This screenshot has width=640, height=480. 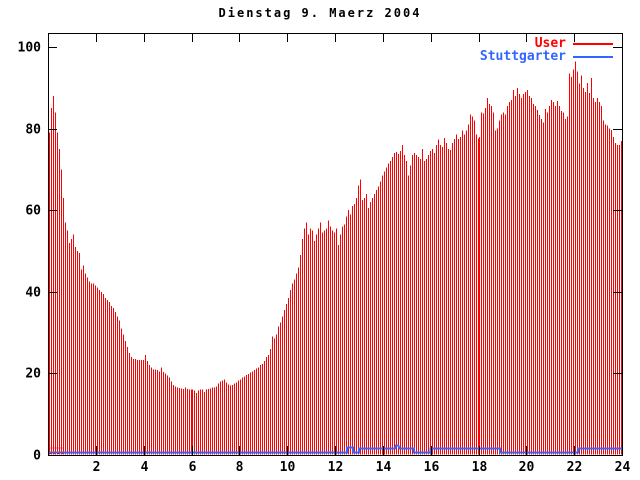 I want to click on chart-title: Dienstag 9. Maerz 2004, so click(x=320, y=13).